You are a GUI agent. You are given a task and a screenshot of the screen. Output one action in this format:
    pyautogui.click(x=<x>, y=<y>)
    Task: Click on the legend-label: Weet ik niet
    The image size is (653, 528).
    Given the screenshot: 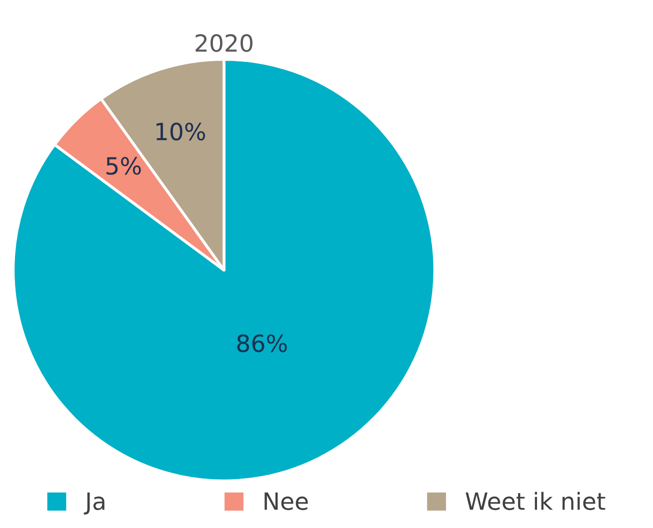 What is the action you would take?
    pyautogui.click(x=536, y=501)
    